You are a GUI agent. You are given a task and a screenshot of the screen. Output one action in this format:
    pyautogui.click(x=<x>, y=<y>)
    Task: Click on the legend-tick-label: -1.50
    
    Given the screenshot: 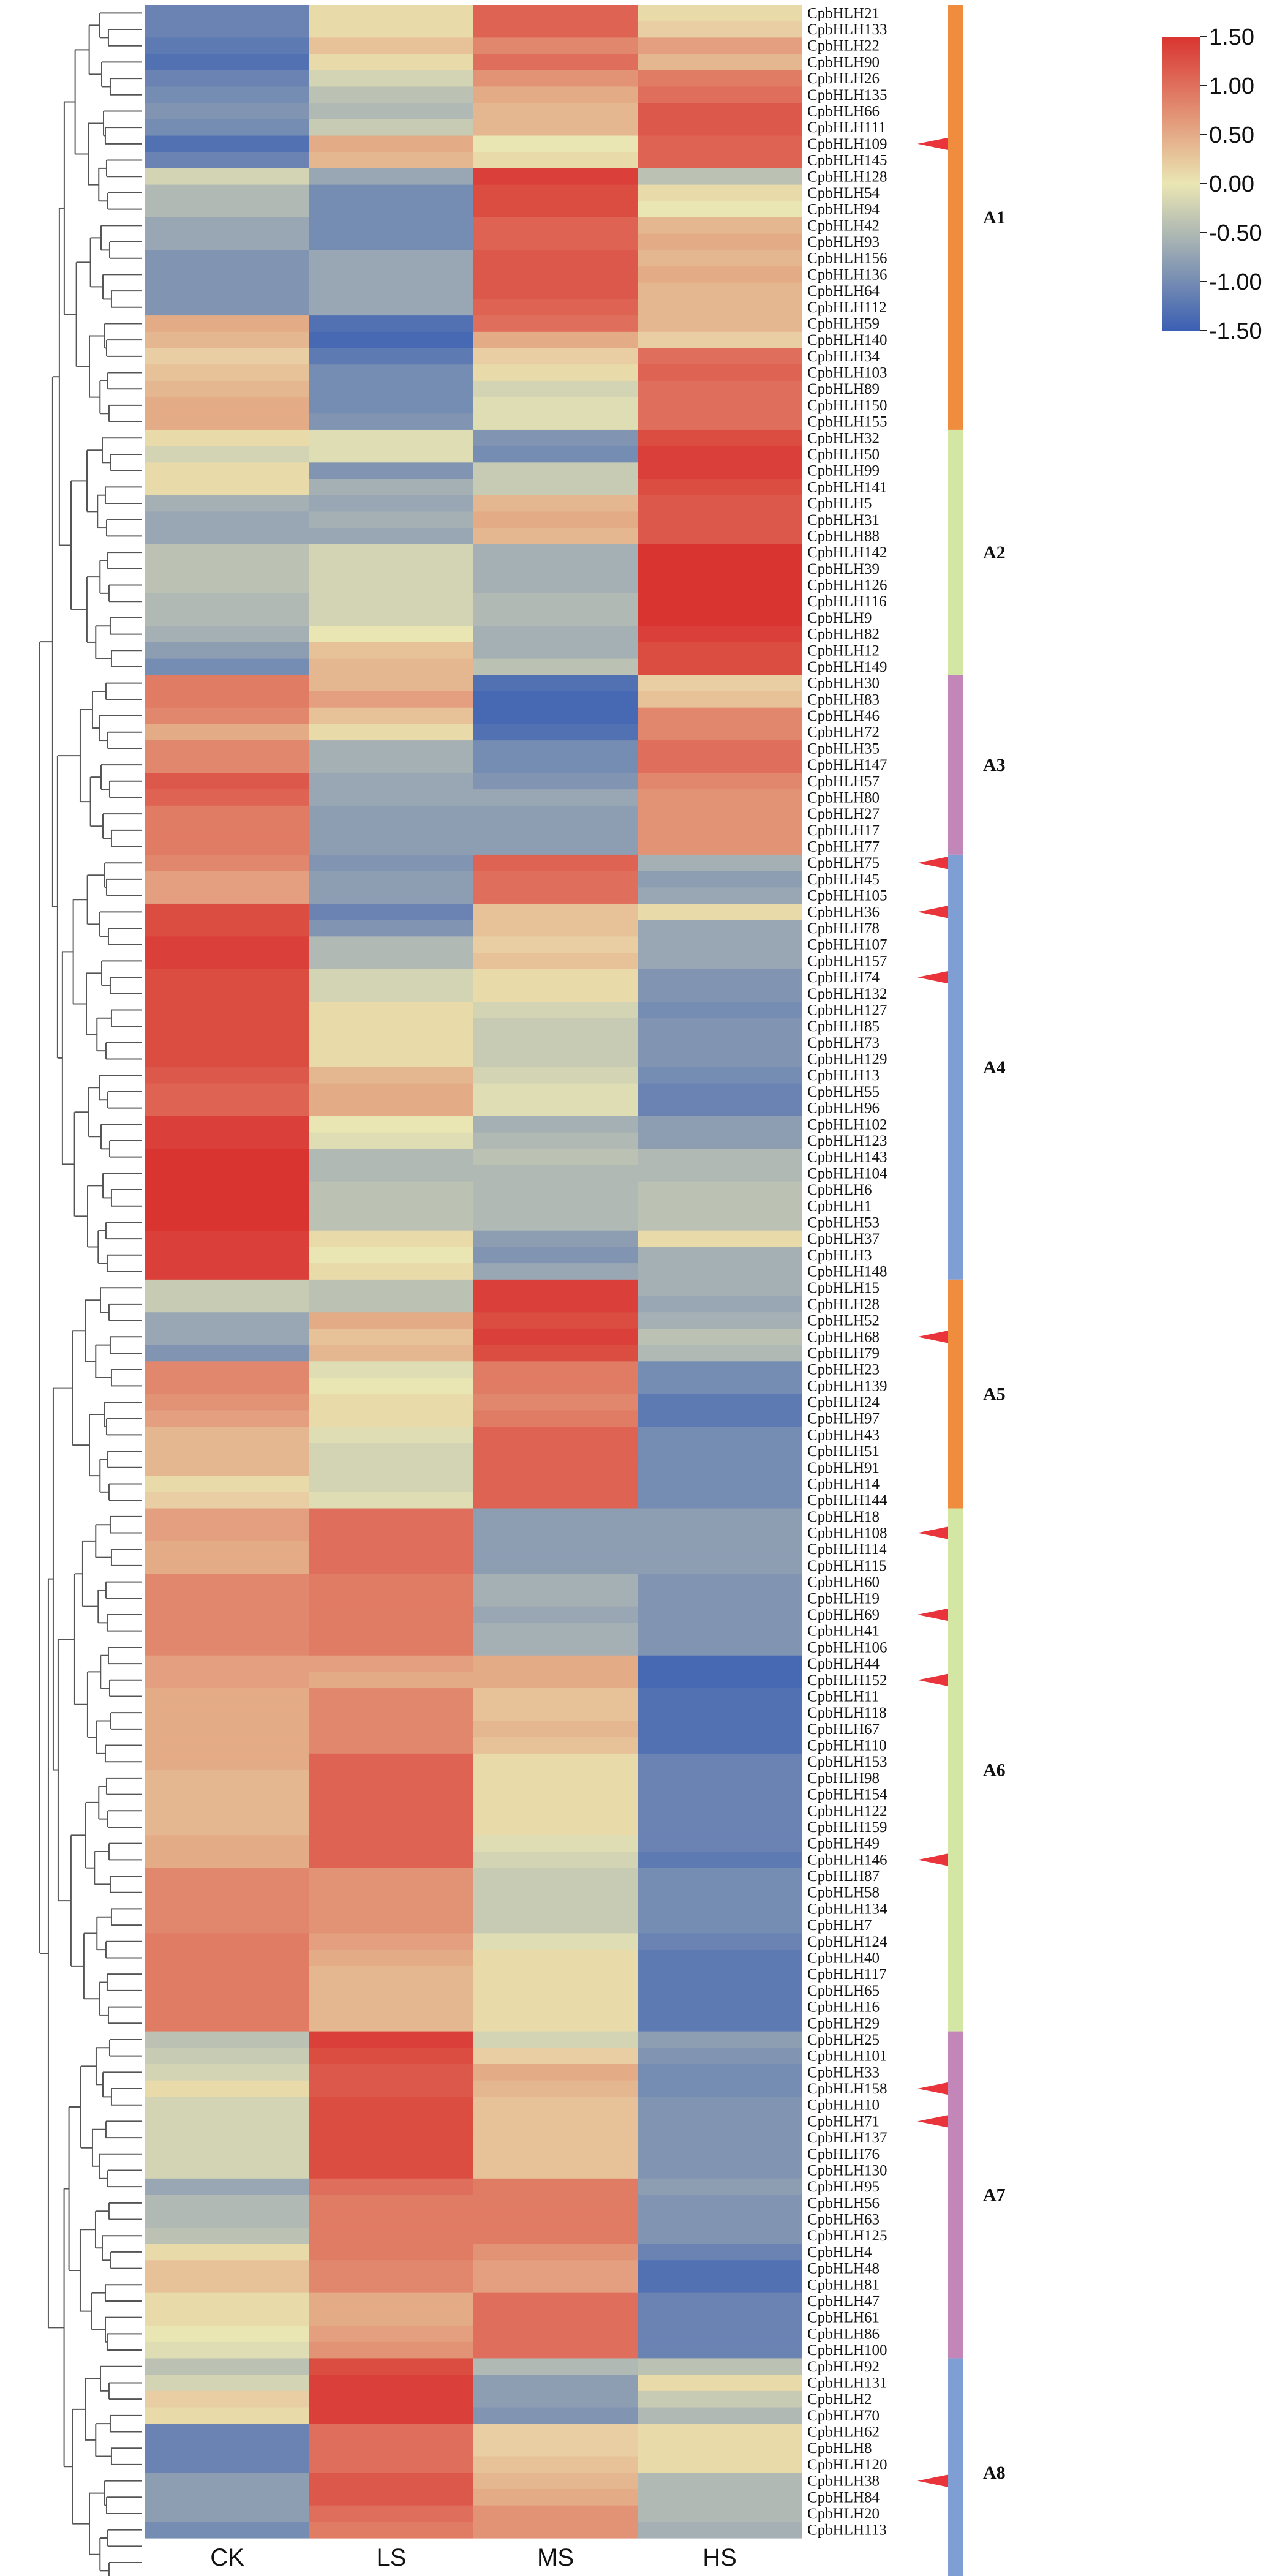 What is the action you would take?
    pyautogui.click(x=1235, y=331)
    